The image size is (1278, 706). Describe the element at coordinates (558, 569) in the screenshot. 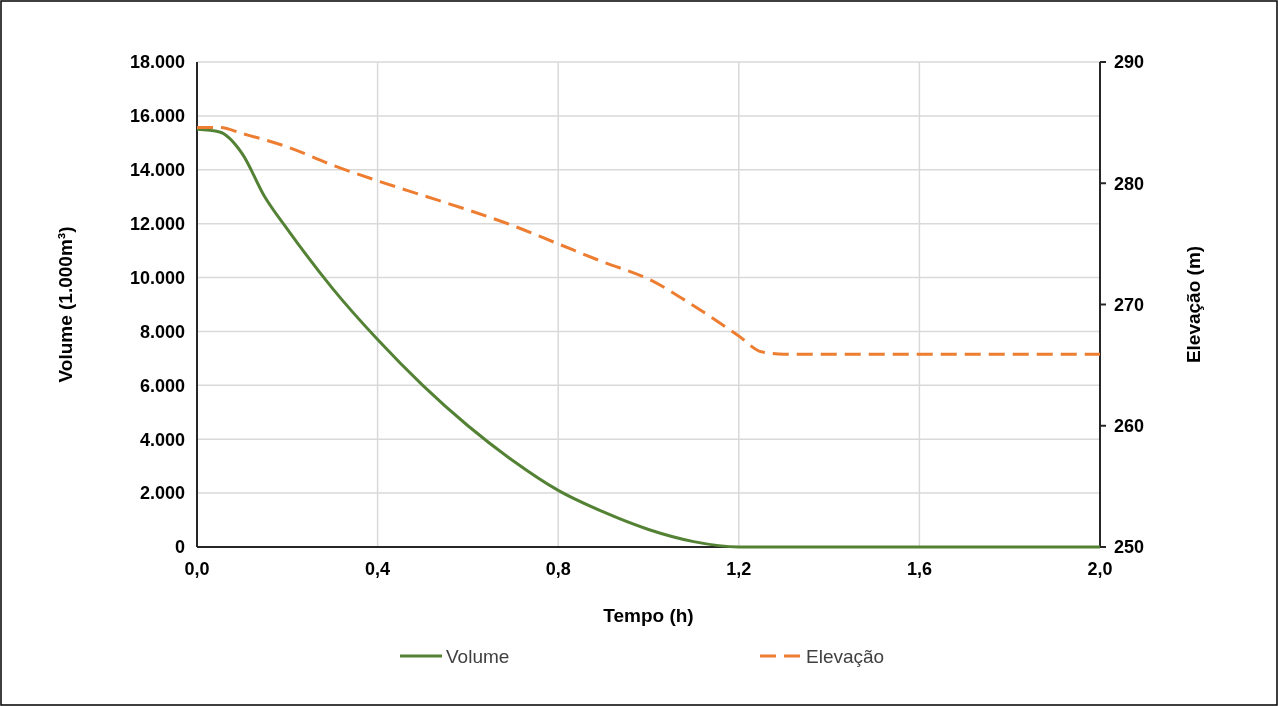

I see `x-tick-label: 0,8` at that location.